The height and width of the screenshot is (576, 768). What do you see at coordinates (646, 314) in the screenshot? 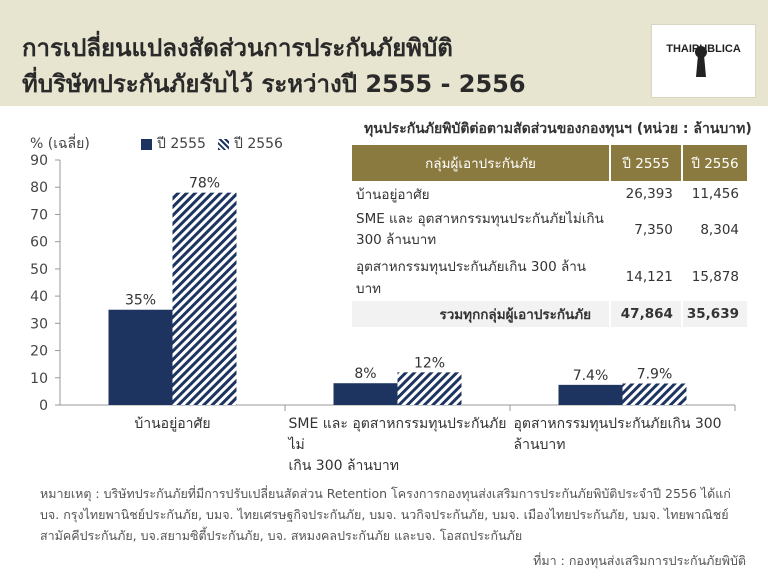
I see `cell-total-2555: 47,864` at bounding box center [646, 314].